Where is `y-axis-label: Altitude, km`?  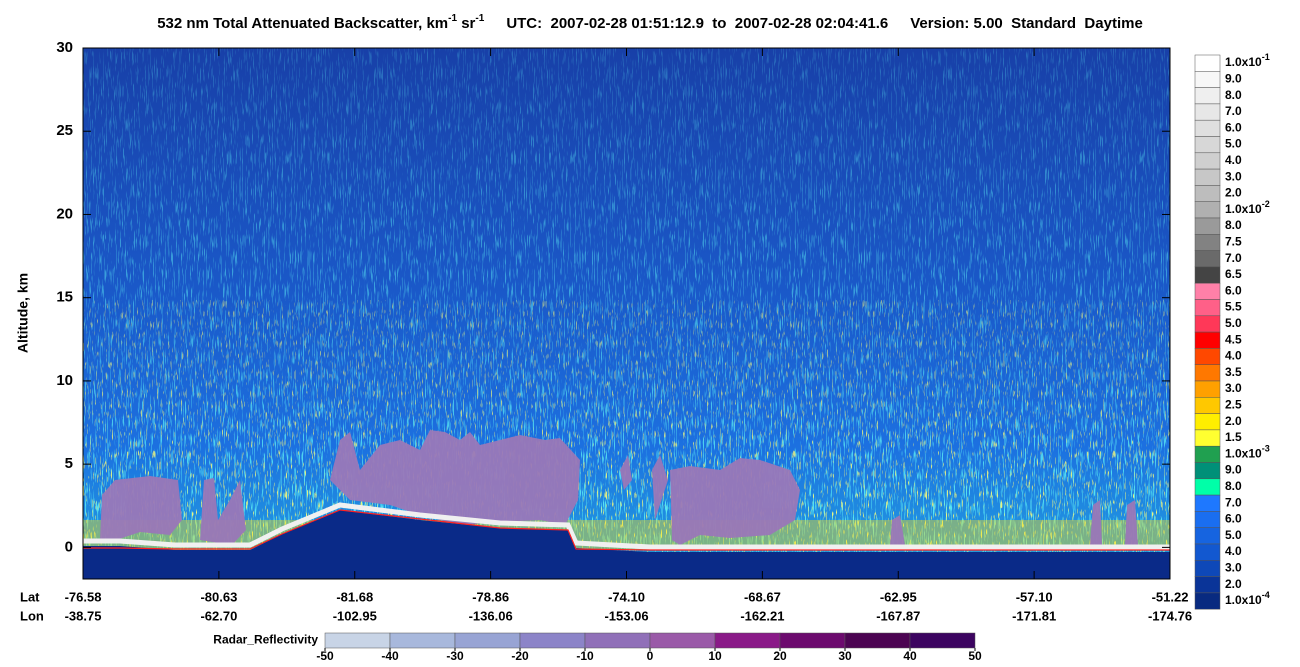 y-axis-label: Altitude, km is located at coordinates (23, 313).